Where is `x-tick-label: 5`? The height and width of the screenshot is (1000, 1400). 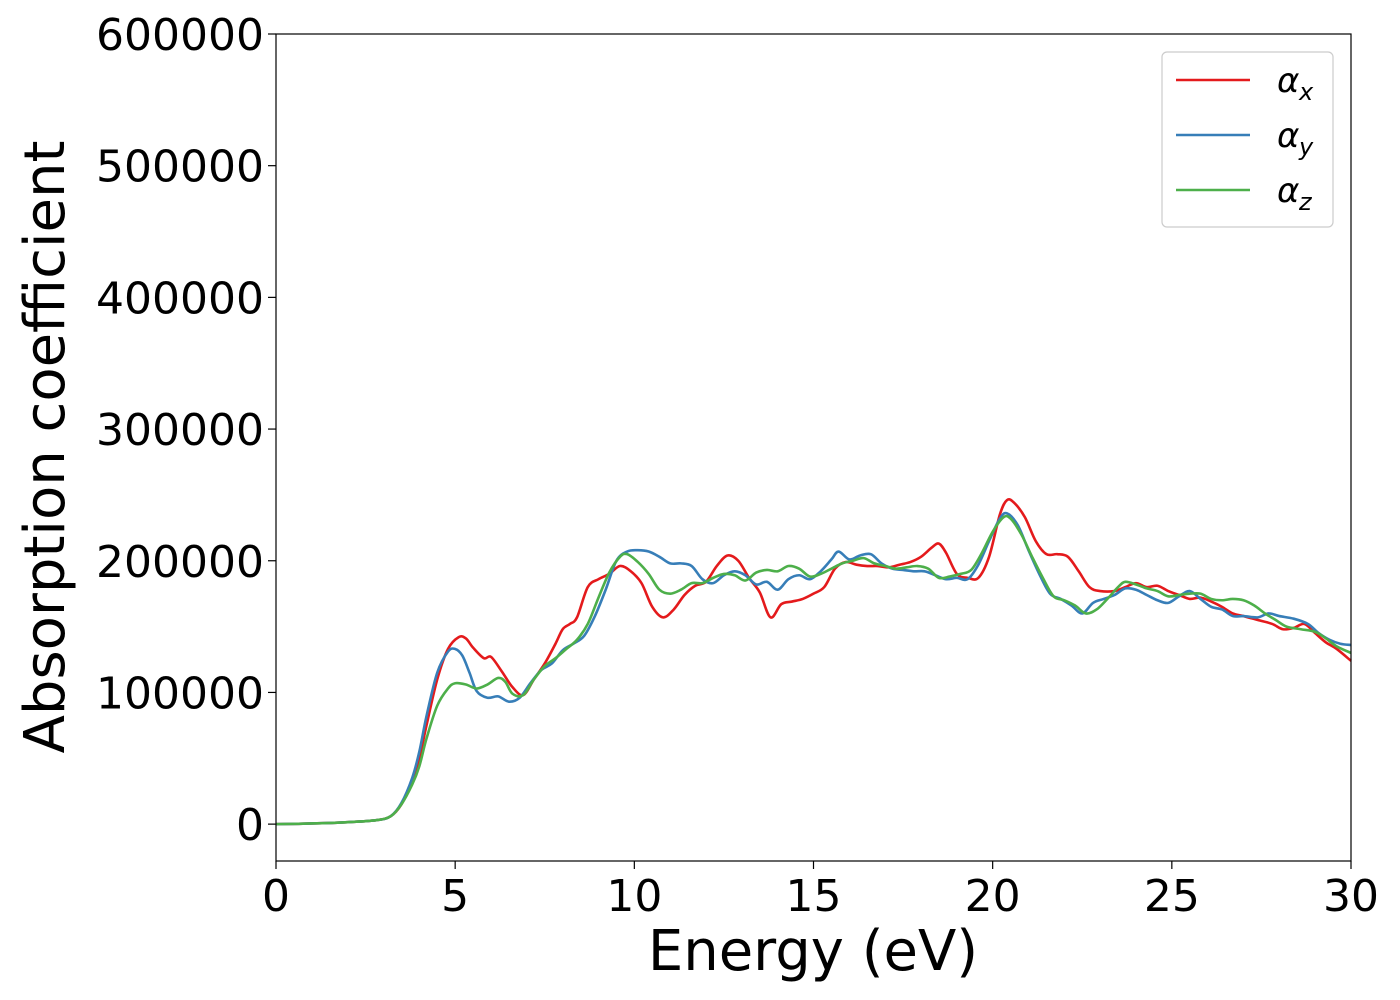 x-tick-label: 5 is located at coordinates (455, 896).